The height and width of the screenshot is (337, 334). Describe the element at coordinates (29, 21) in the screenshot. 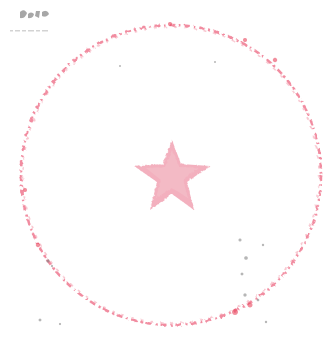

I see `smudge-mark-icon` at that location.